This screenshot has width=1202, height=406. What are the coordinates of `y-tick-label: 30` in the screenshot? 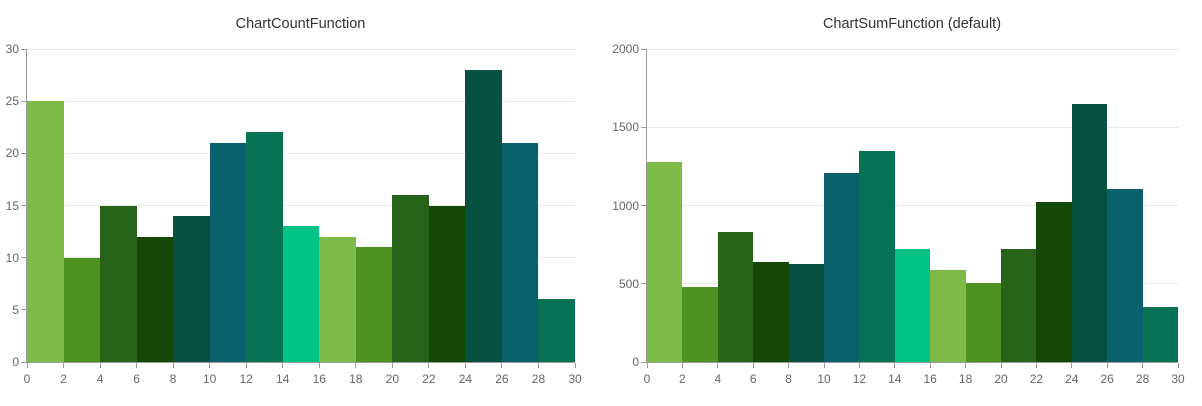 It's located at (12, 49).